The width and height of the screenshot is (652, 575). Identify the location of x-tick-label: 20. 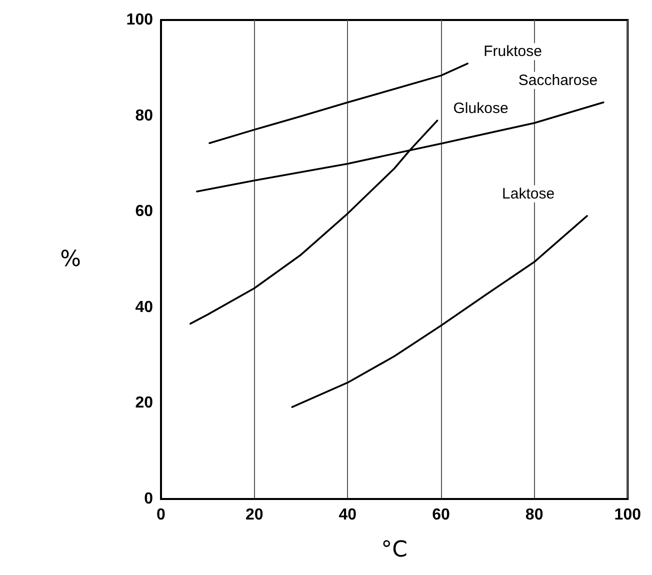
(254, 515).